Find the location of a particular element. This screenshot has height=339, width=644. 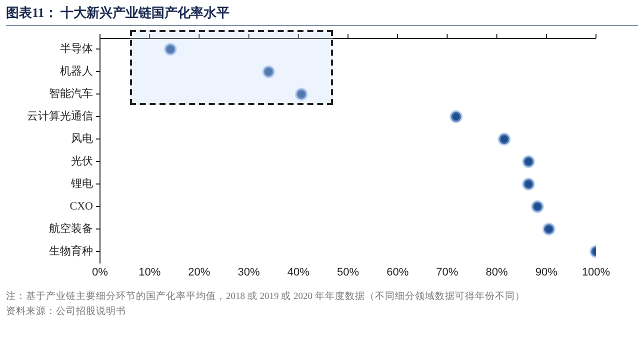

x-tick-label: 10% is located at coordinates (149, 272).